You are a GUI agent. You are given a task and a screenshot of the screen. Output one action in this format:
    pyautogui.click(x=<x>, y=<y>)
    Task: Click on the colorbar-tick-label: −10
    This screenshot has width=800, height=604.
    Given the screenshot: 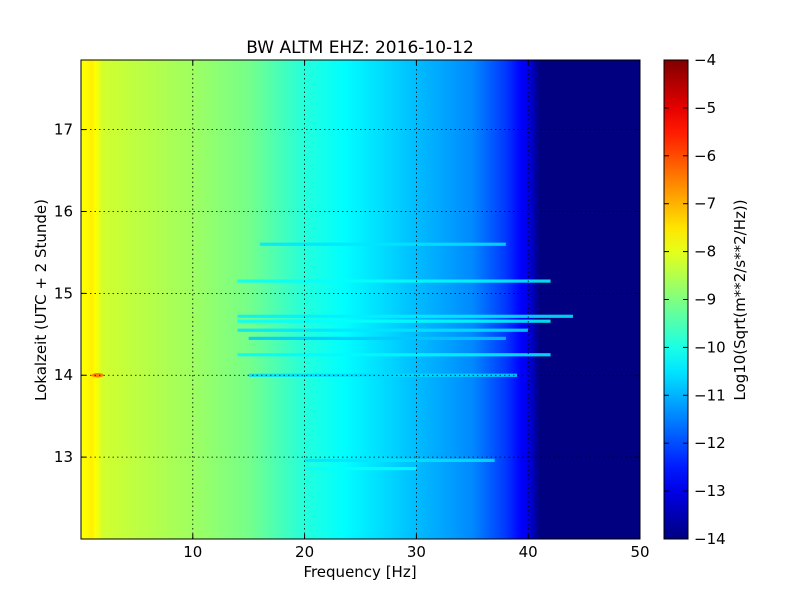 What is the action you would take?
    pyautogui.click(x=710, y=347)
    